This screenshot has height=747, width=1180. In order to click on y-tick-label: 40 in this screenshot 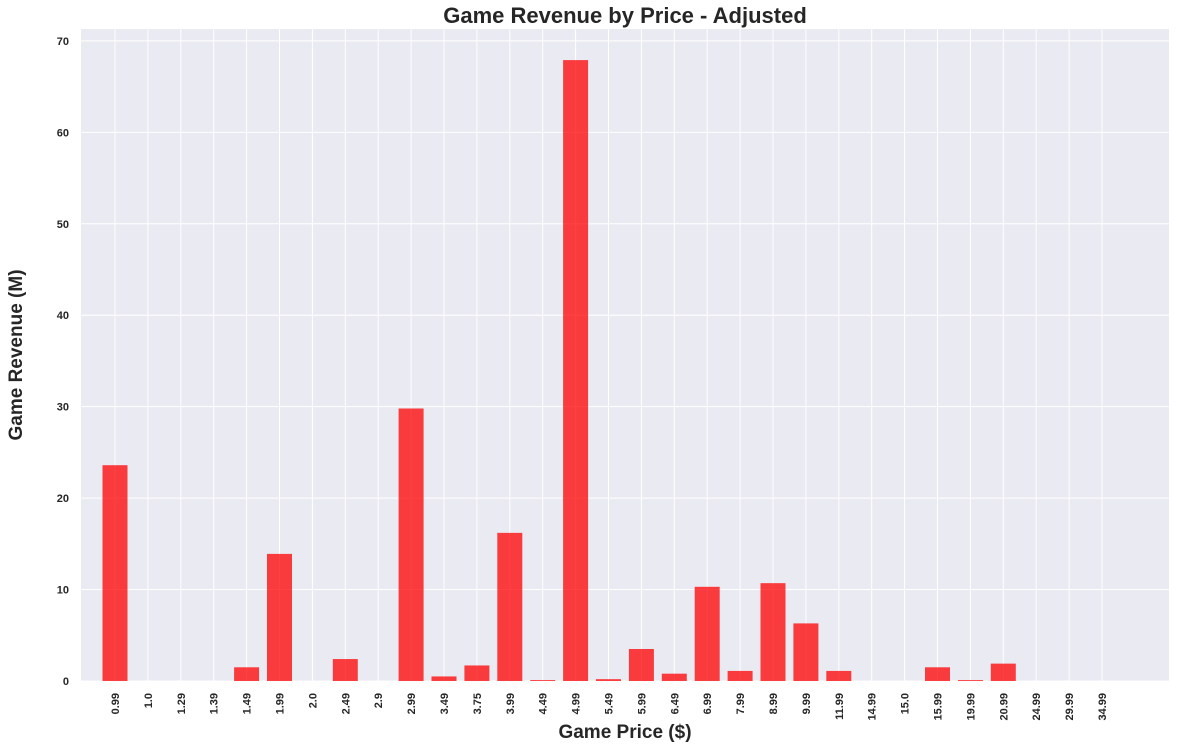, I will do `click(63, 316)`.